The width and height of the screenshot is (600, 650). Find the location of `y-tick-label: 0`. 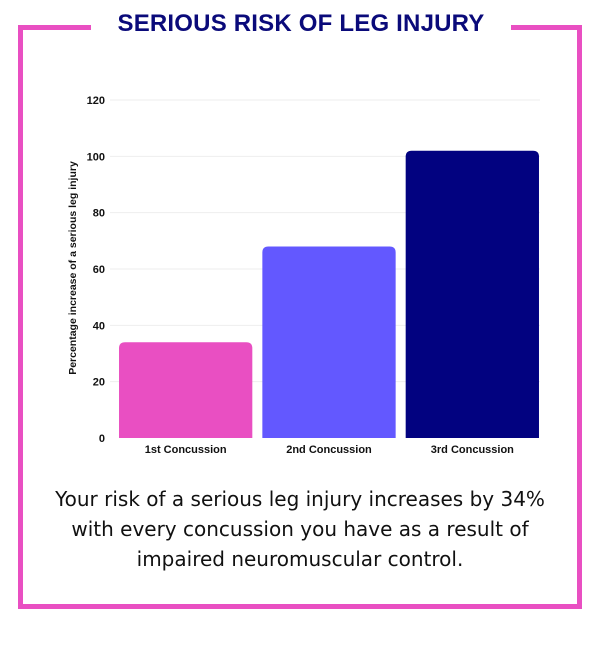

y-tick-label: 0 is located at coordinates (102, 439).